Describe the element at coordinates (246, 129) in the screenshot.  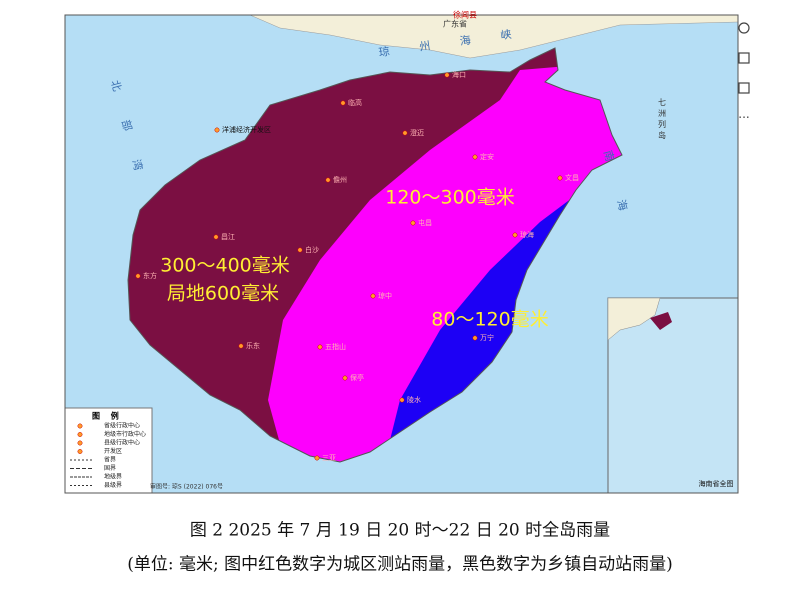
I see `place-label: 洋浦经济开发区` at that location.